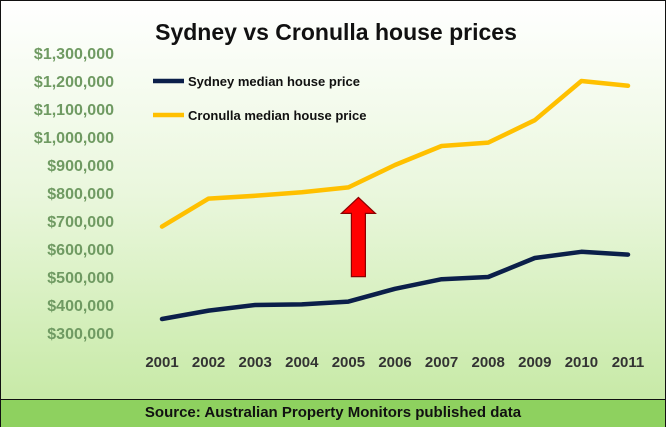 Image resolution: width=666 pixels, height=427 pixels. Describe the element at coordinates (80, 194) in the screenshot. I see `y-tick-label: $800,000` at that location.